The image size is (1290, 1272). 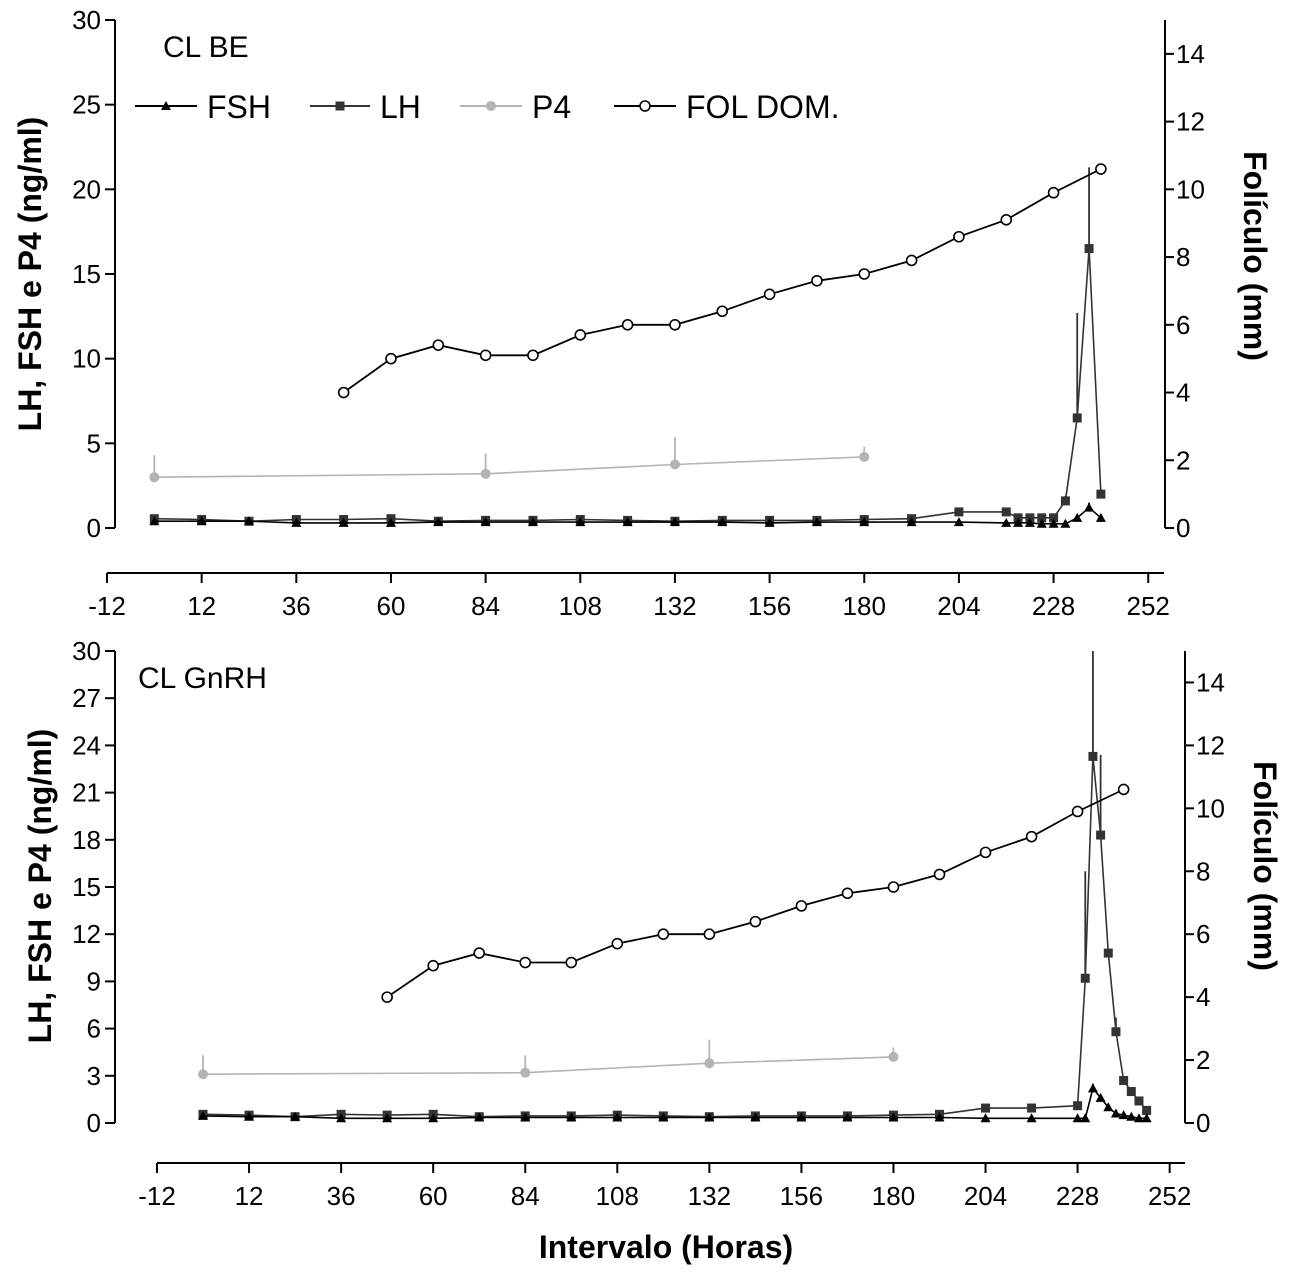 I want to click on x-axis-title: Intervalo (Horas), so click(x=666, y=1247).